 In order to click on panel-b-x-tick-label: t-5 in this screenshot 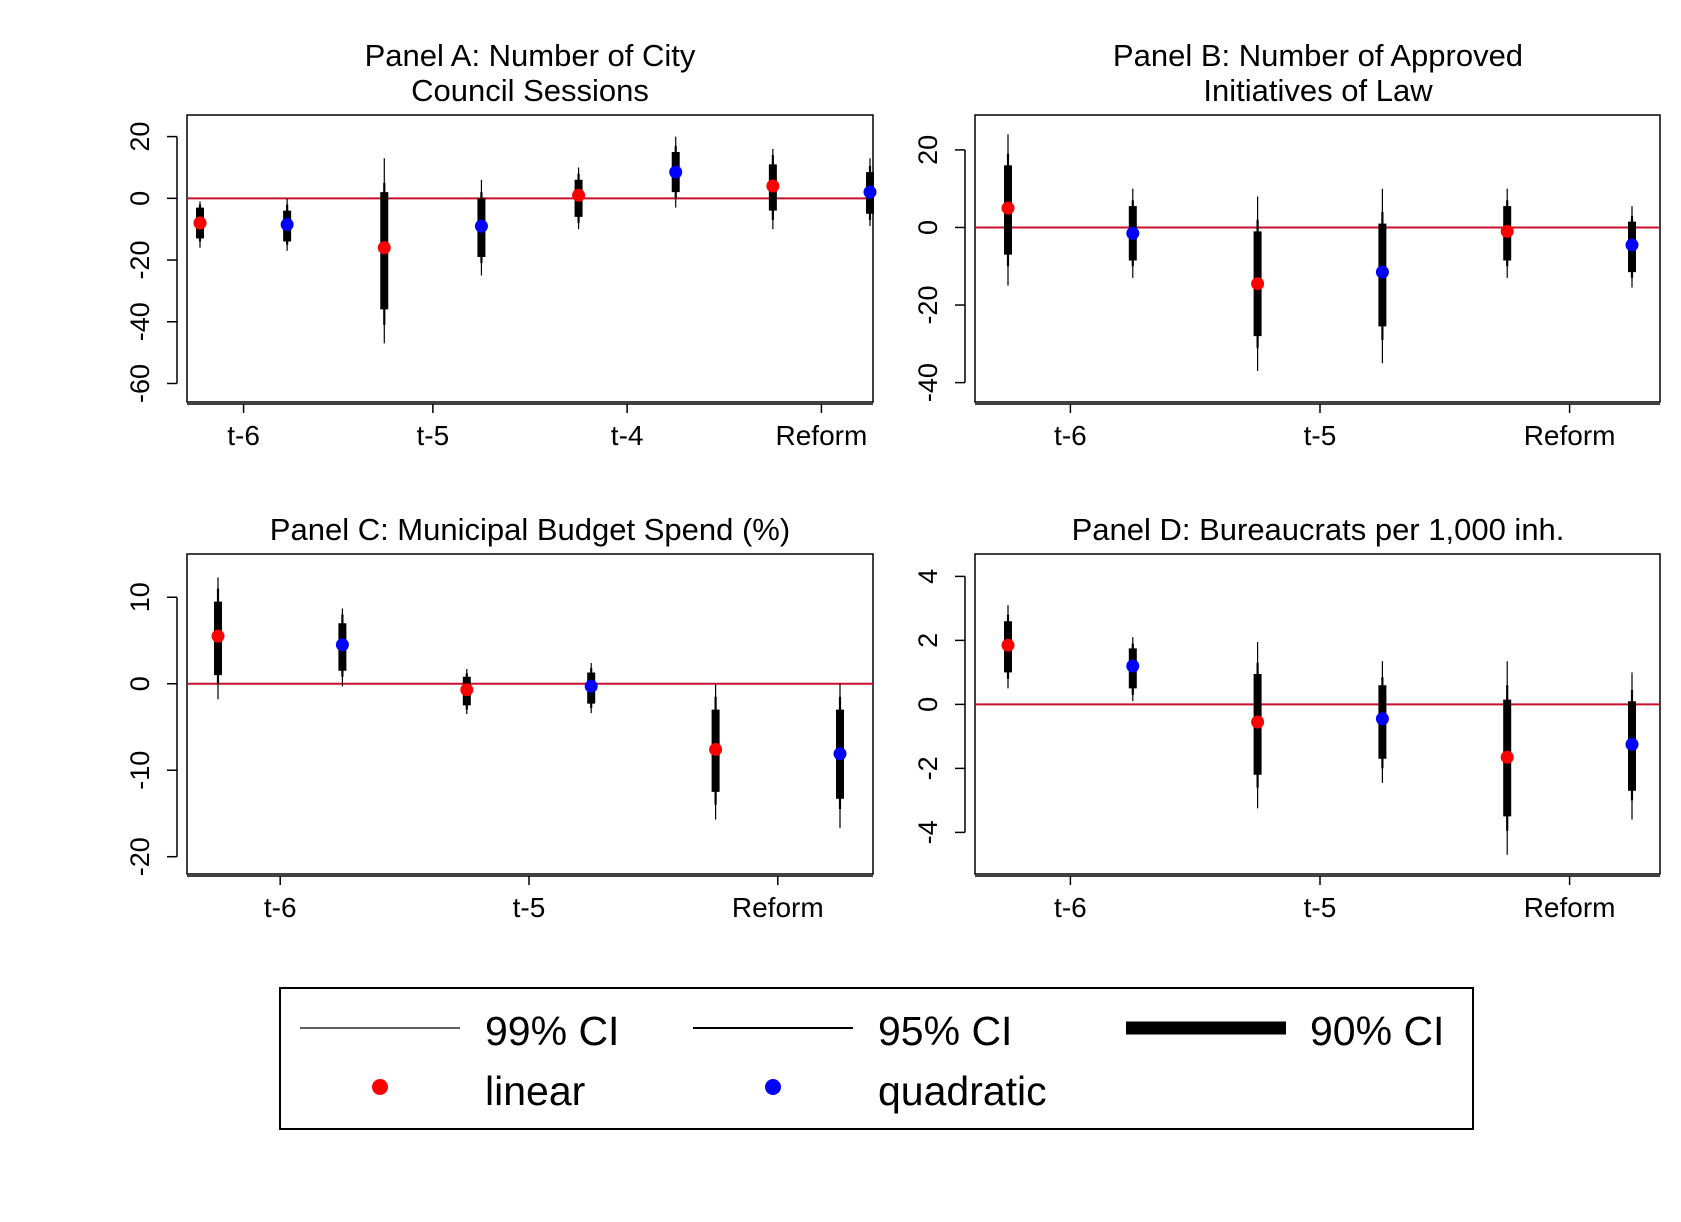, I will do `click(1320, 435)`.